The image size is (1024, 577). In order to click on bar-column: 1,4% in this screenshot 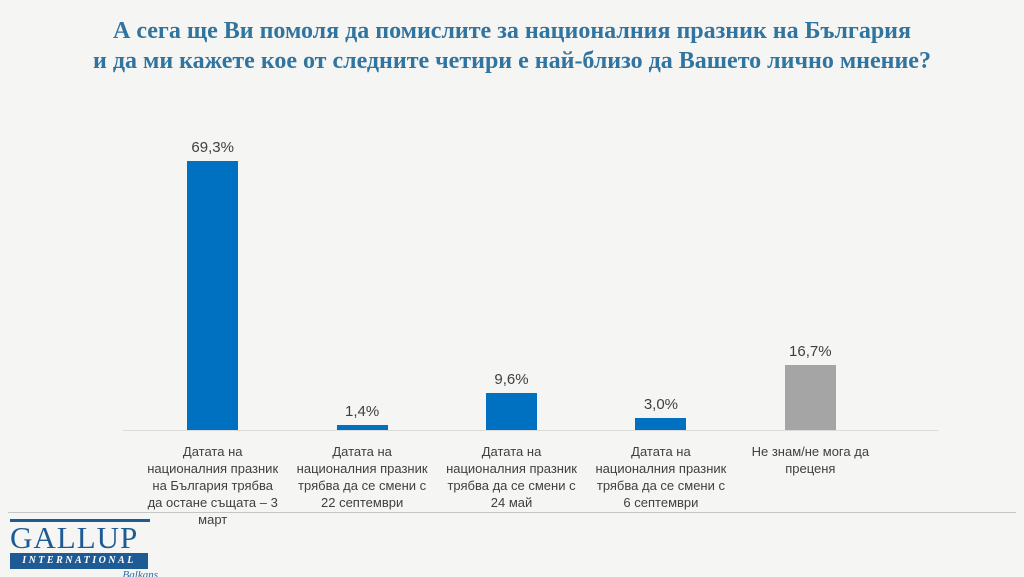, I will do `click(361, 282)`.